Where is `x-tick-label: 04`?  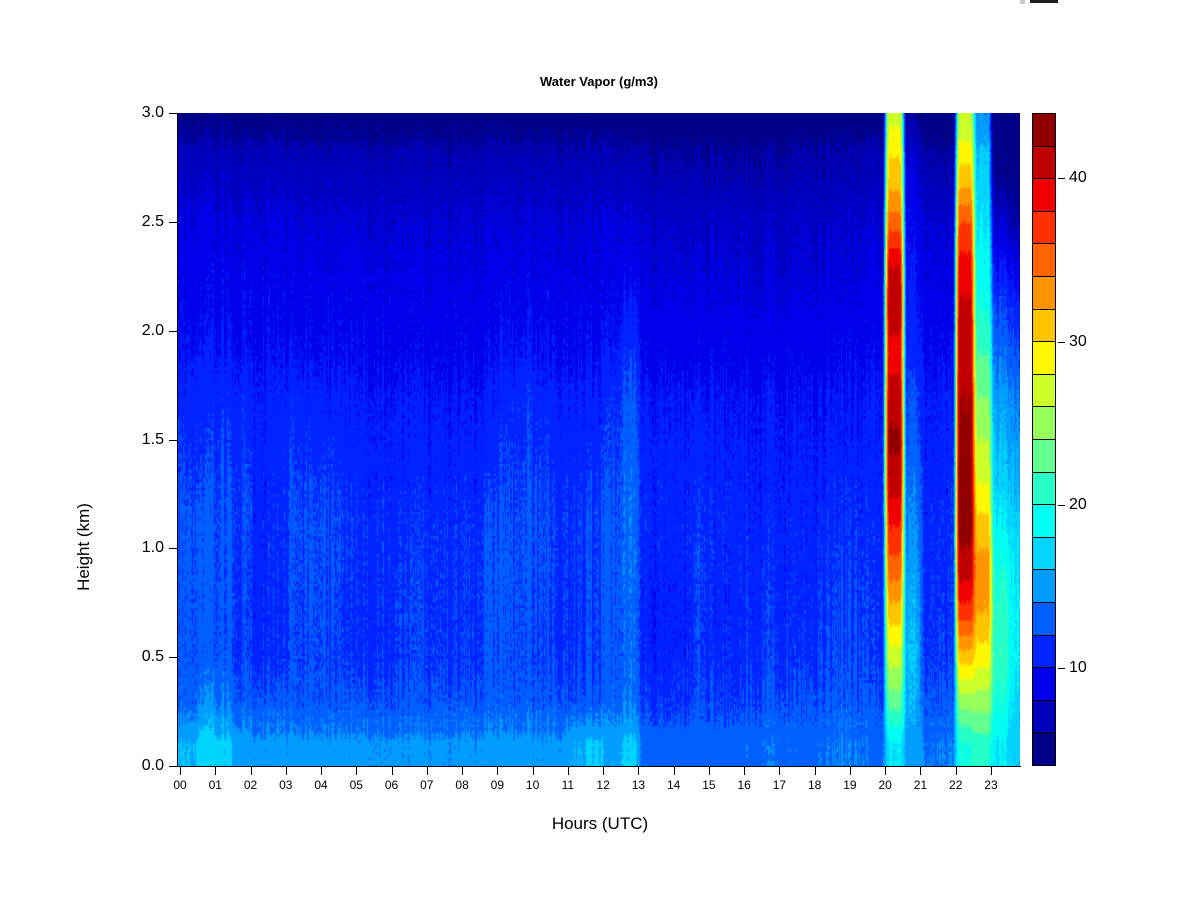
x-tick-label: 04 is located at coordinates (321, 785).